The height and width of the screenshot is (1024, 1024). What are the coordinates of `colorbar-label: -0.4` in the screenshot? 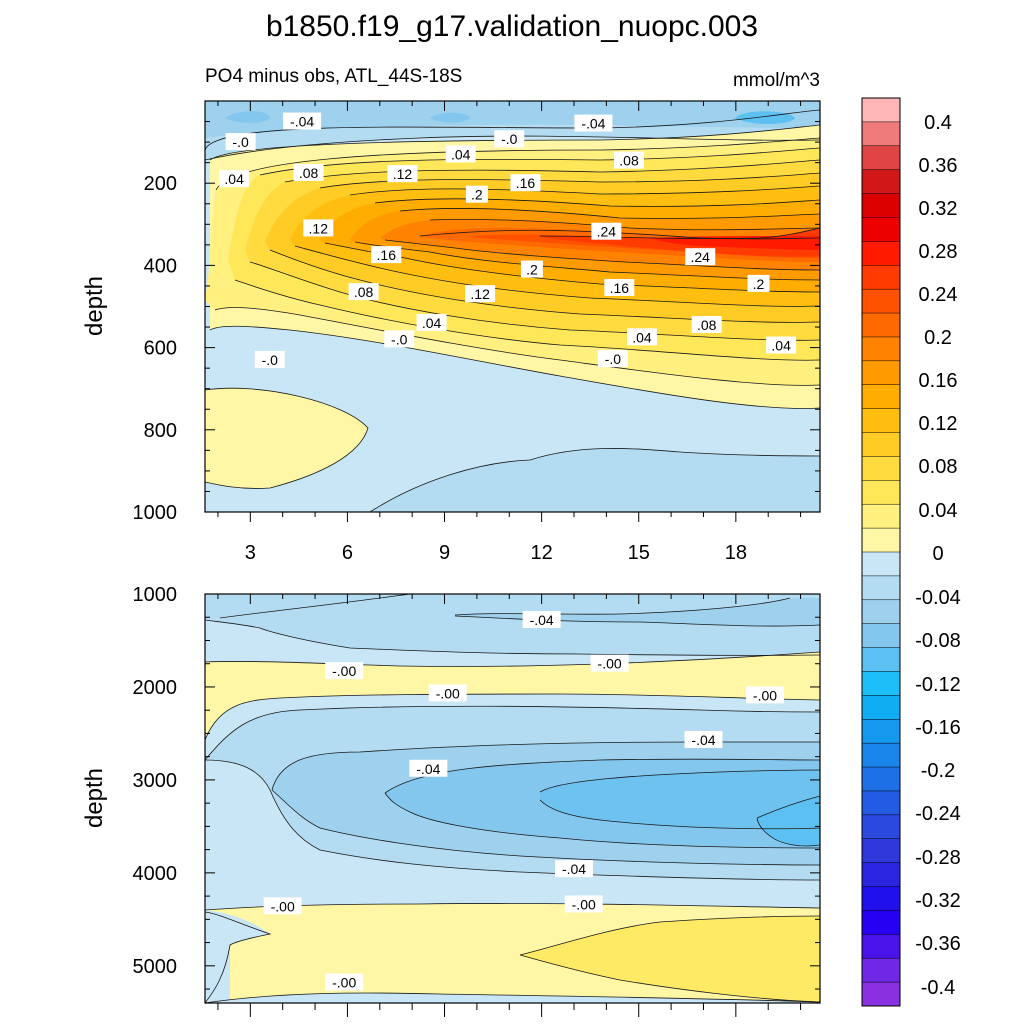 It's located at (938, 988).